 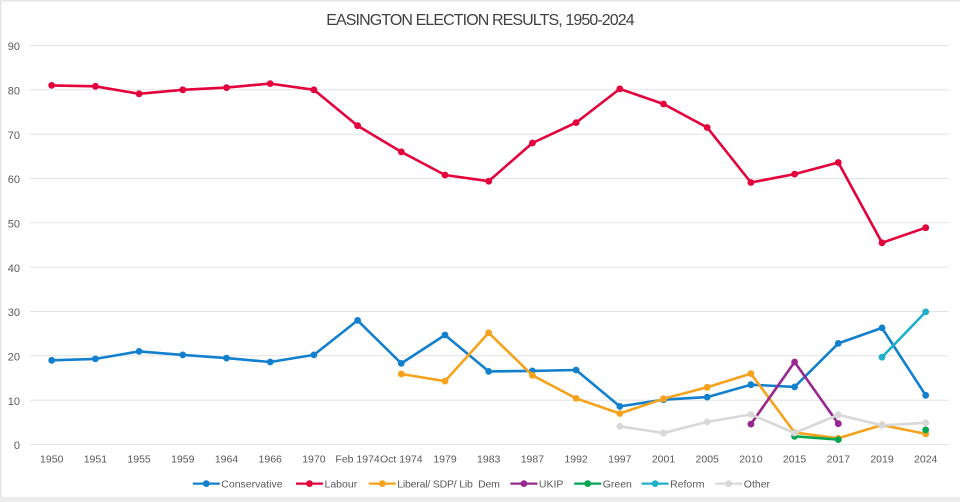 What do you see at coordinates (551, 484) in the screenshot?
I see `svg-text: UKIP` at bounding box center [551, 484].